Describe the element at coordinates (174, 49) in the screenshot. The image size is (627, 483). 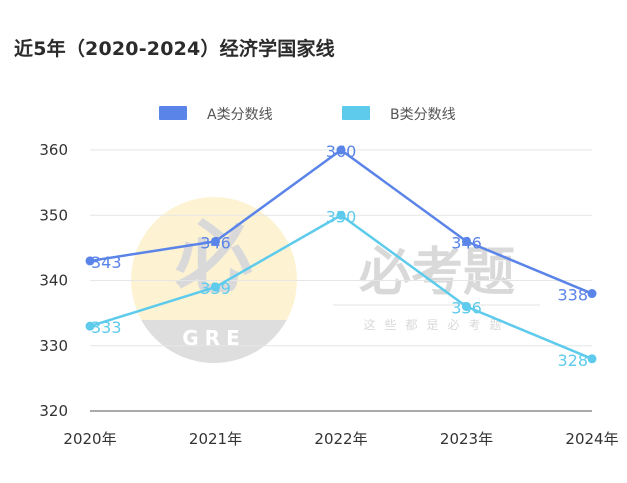
I see `chart-title: 近5年（2020-2024）经济学国家线` at that location.